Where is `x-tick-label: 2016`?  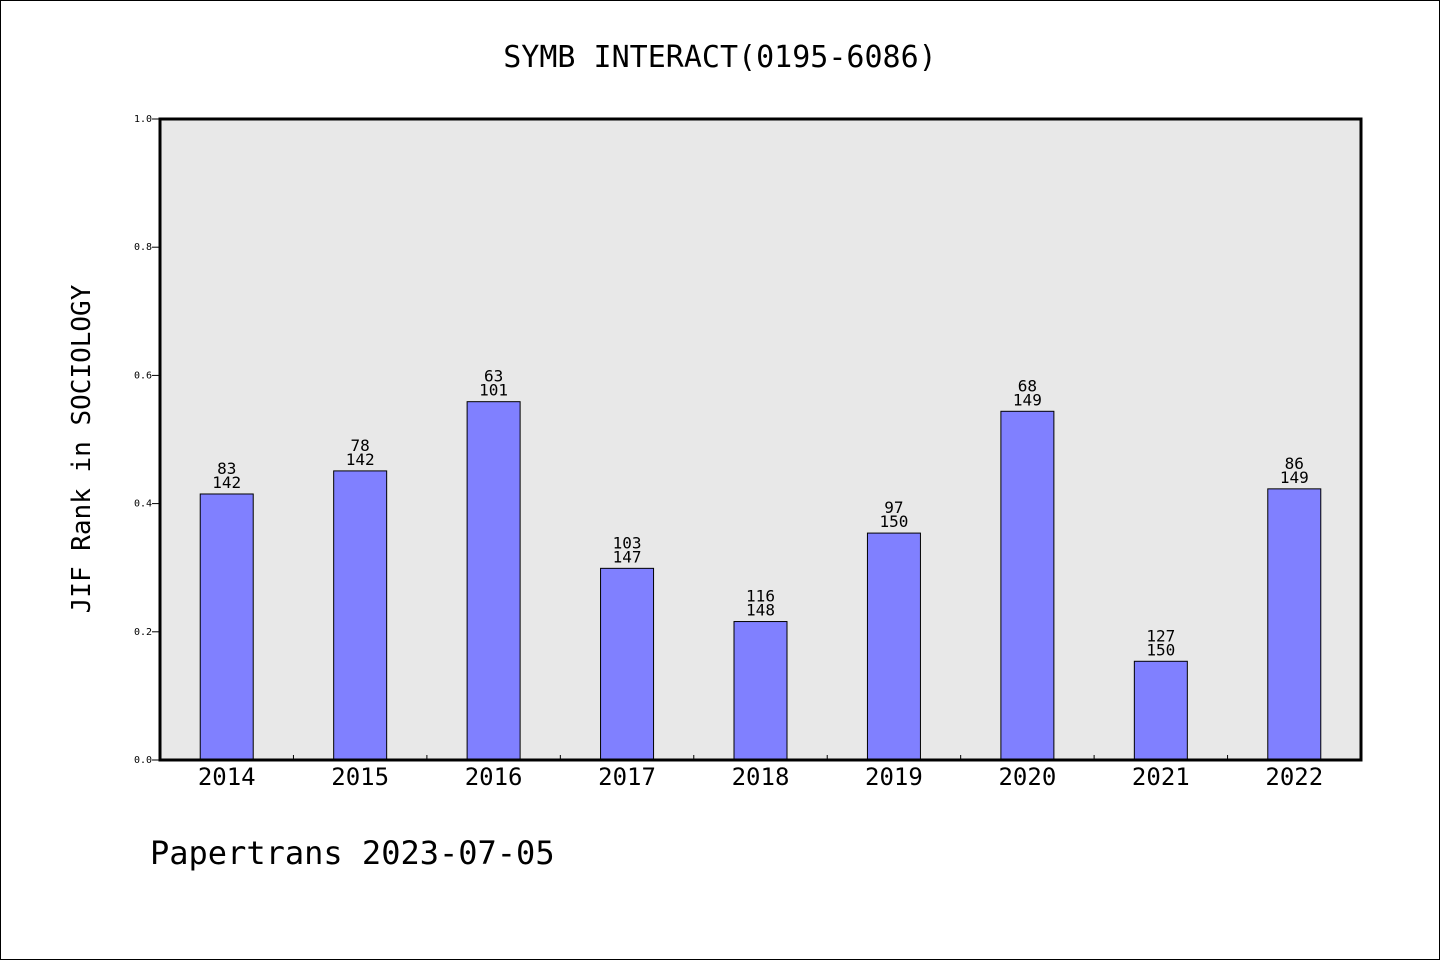 x-tick-label: 2016 is located at coordinates (494, 777).